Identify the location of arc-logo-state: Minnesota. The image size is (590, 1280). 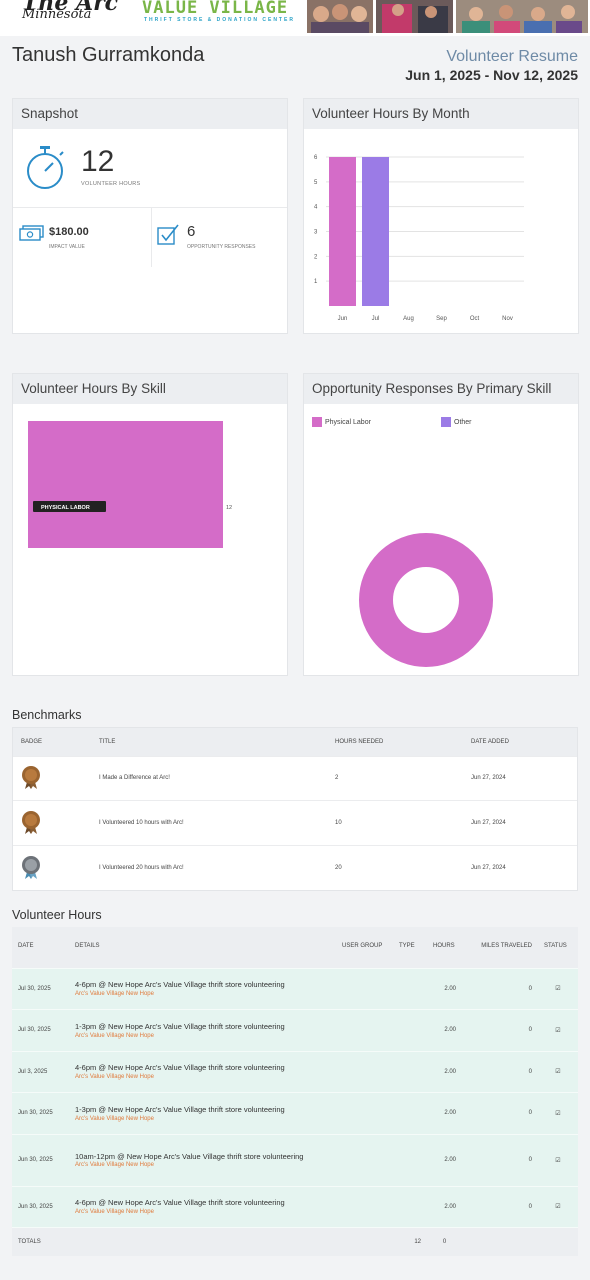
(57, 14).